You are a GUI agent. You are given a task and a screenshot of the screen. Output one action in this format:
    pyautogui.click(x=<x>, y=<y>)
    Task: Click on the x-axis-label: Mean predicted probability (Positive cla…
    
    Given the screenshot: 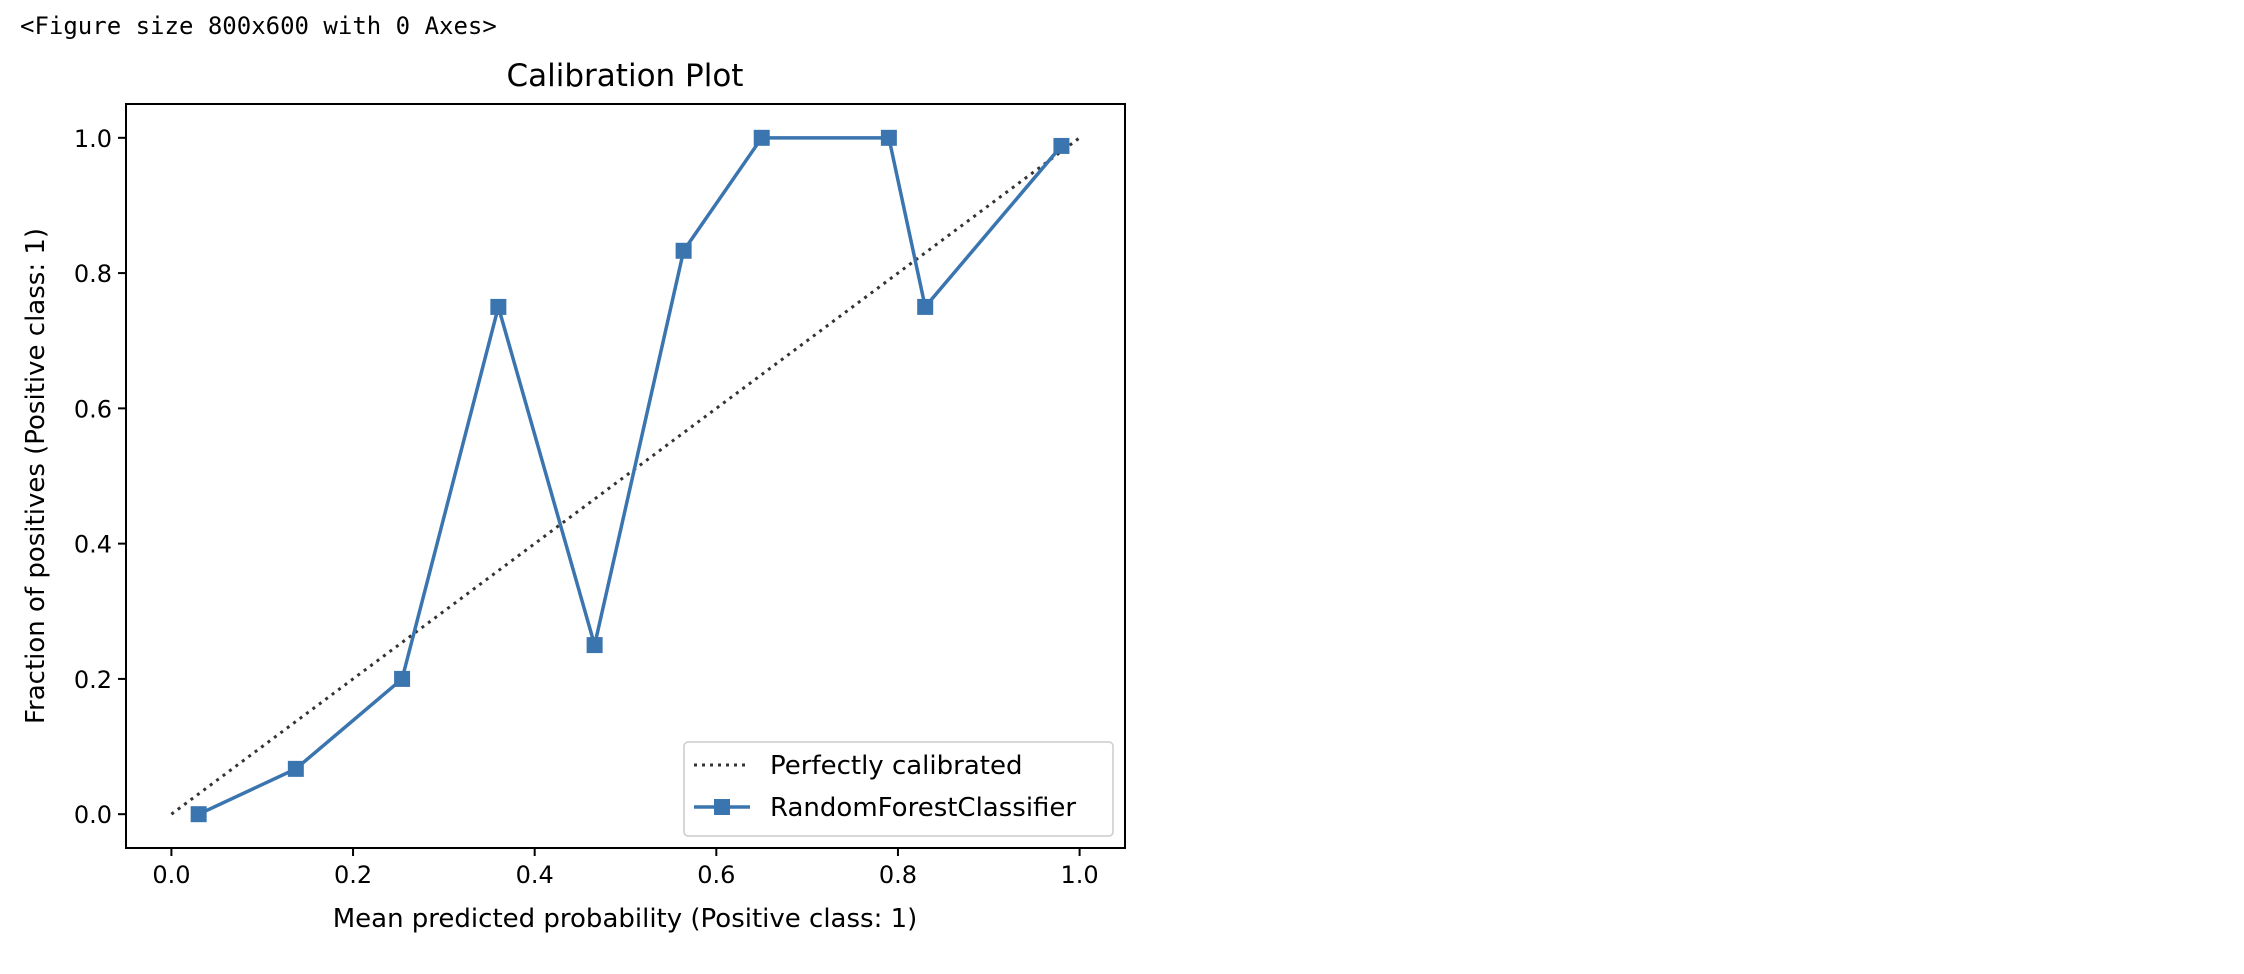 What is the action you would take?
    pyautogui.click(x=625, y=919)
    